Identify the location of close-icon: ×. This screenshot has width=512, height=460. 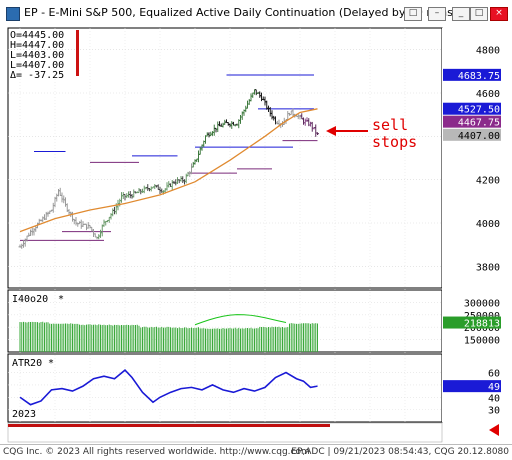
(499, 14).